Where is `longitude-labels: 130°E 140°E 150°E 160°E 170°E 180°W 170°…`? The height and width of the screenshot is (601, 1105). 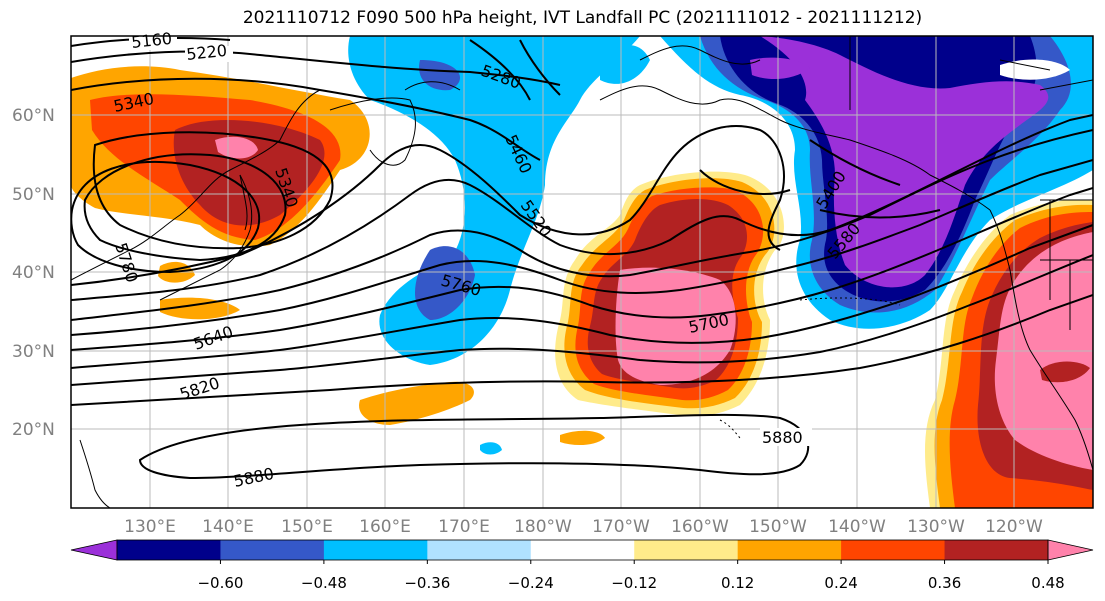
longitude-labels: 130°E 140°E 150°E 160°E 170°E 180°W 170°… is located at coordinates (583, 527).